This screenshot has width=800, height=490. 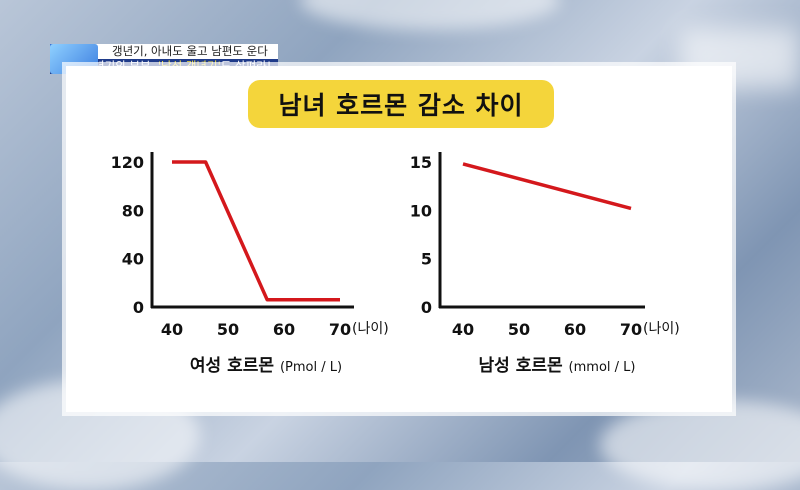 What do you see at coordinates (421, 210) in the screenshot?
I see `y-tick-label: 10` at bounding box center [421, 210].